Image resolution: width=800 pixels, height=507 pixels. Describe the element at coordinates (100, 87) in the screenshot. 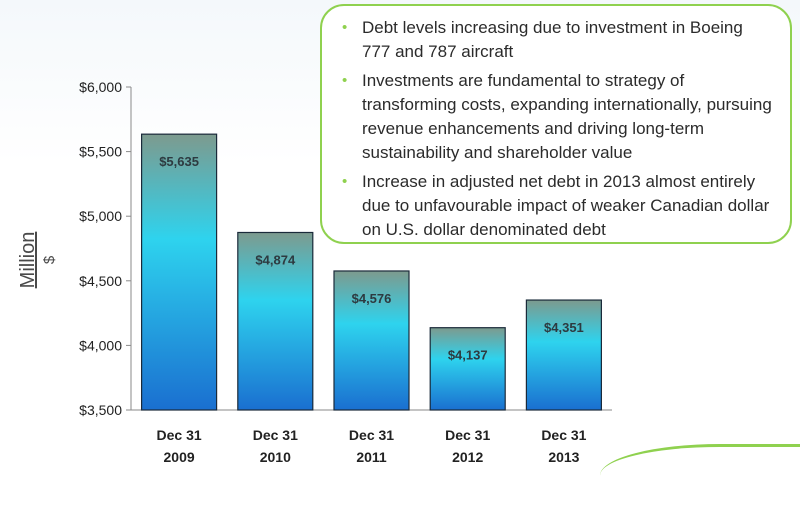

I see `y-tick-label: $6,000` at that location.